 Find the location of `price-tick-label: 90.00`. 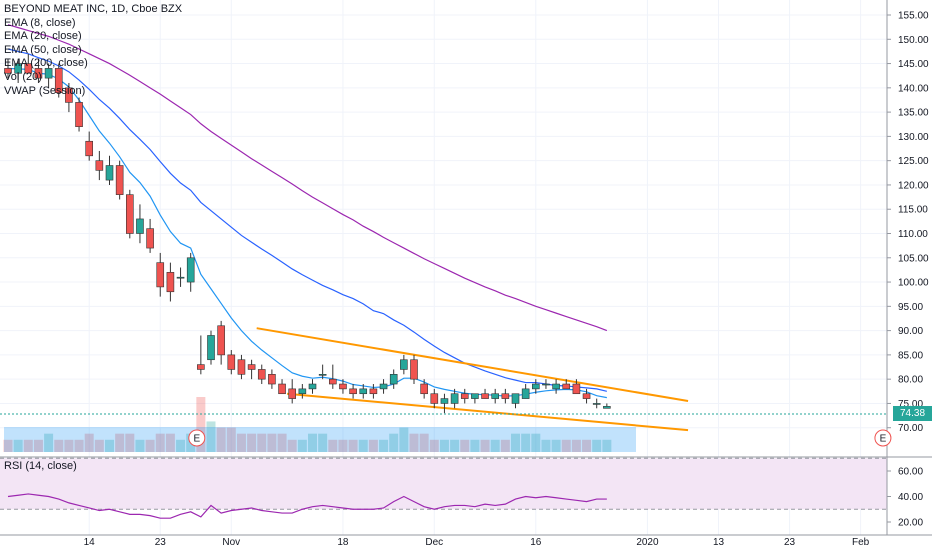

price-tick-label: 90.00 is located at coordinates (910, 331).